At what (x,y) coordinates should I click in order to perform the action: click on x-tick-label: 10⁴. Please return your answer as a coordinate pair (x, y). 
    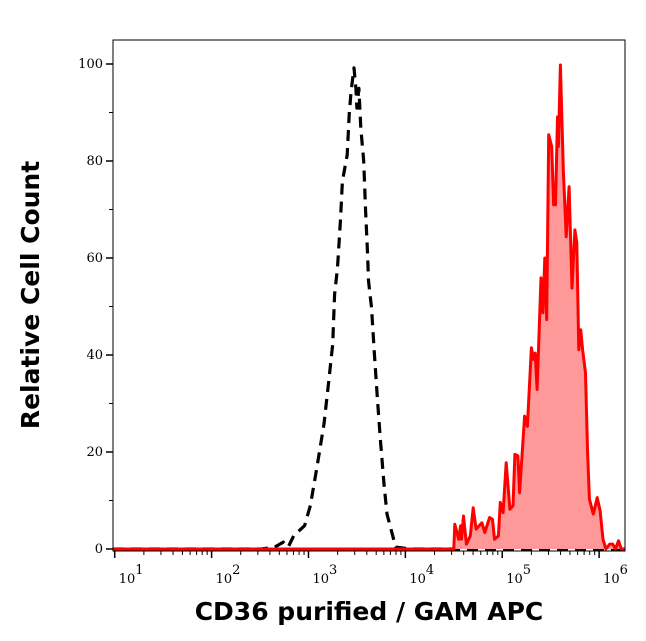
    Looking at the image, I should click on (421, 575).